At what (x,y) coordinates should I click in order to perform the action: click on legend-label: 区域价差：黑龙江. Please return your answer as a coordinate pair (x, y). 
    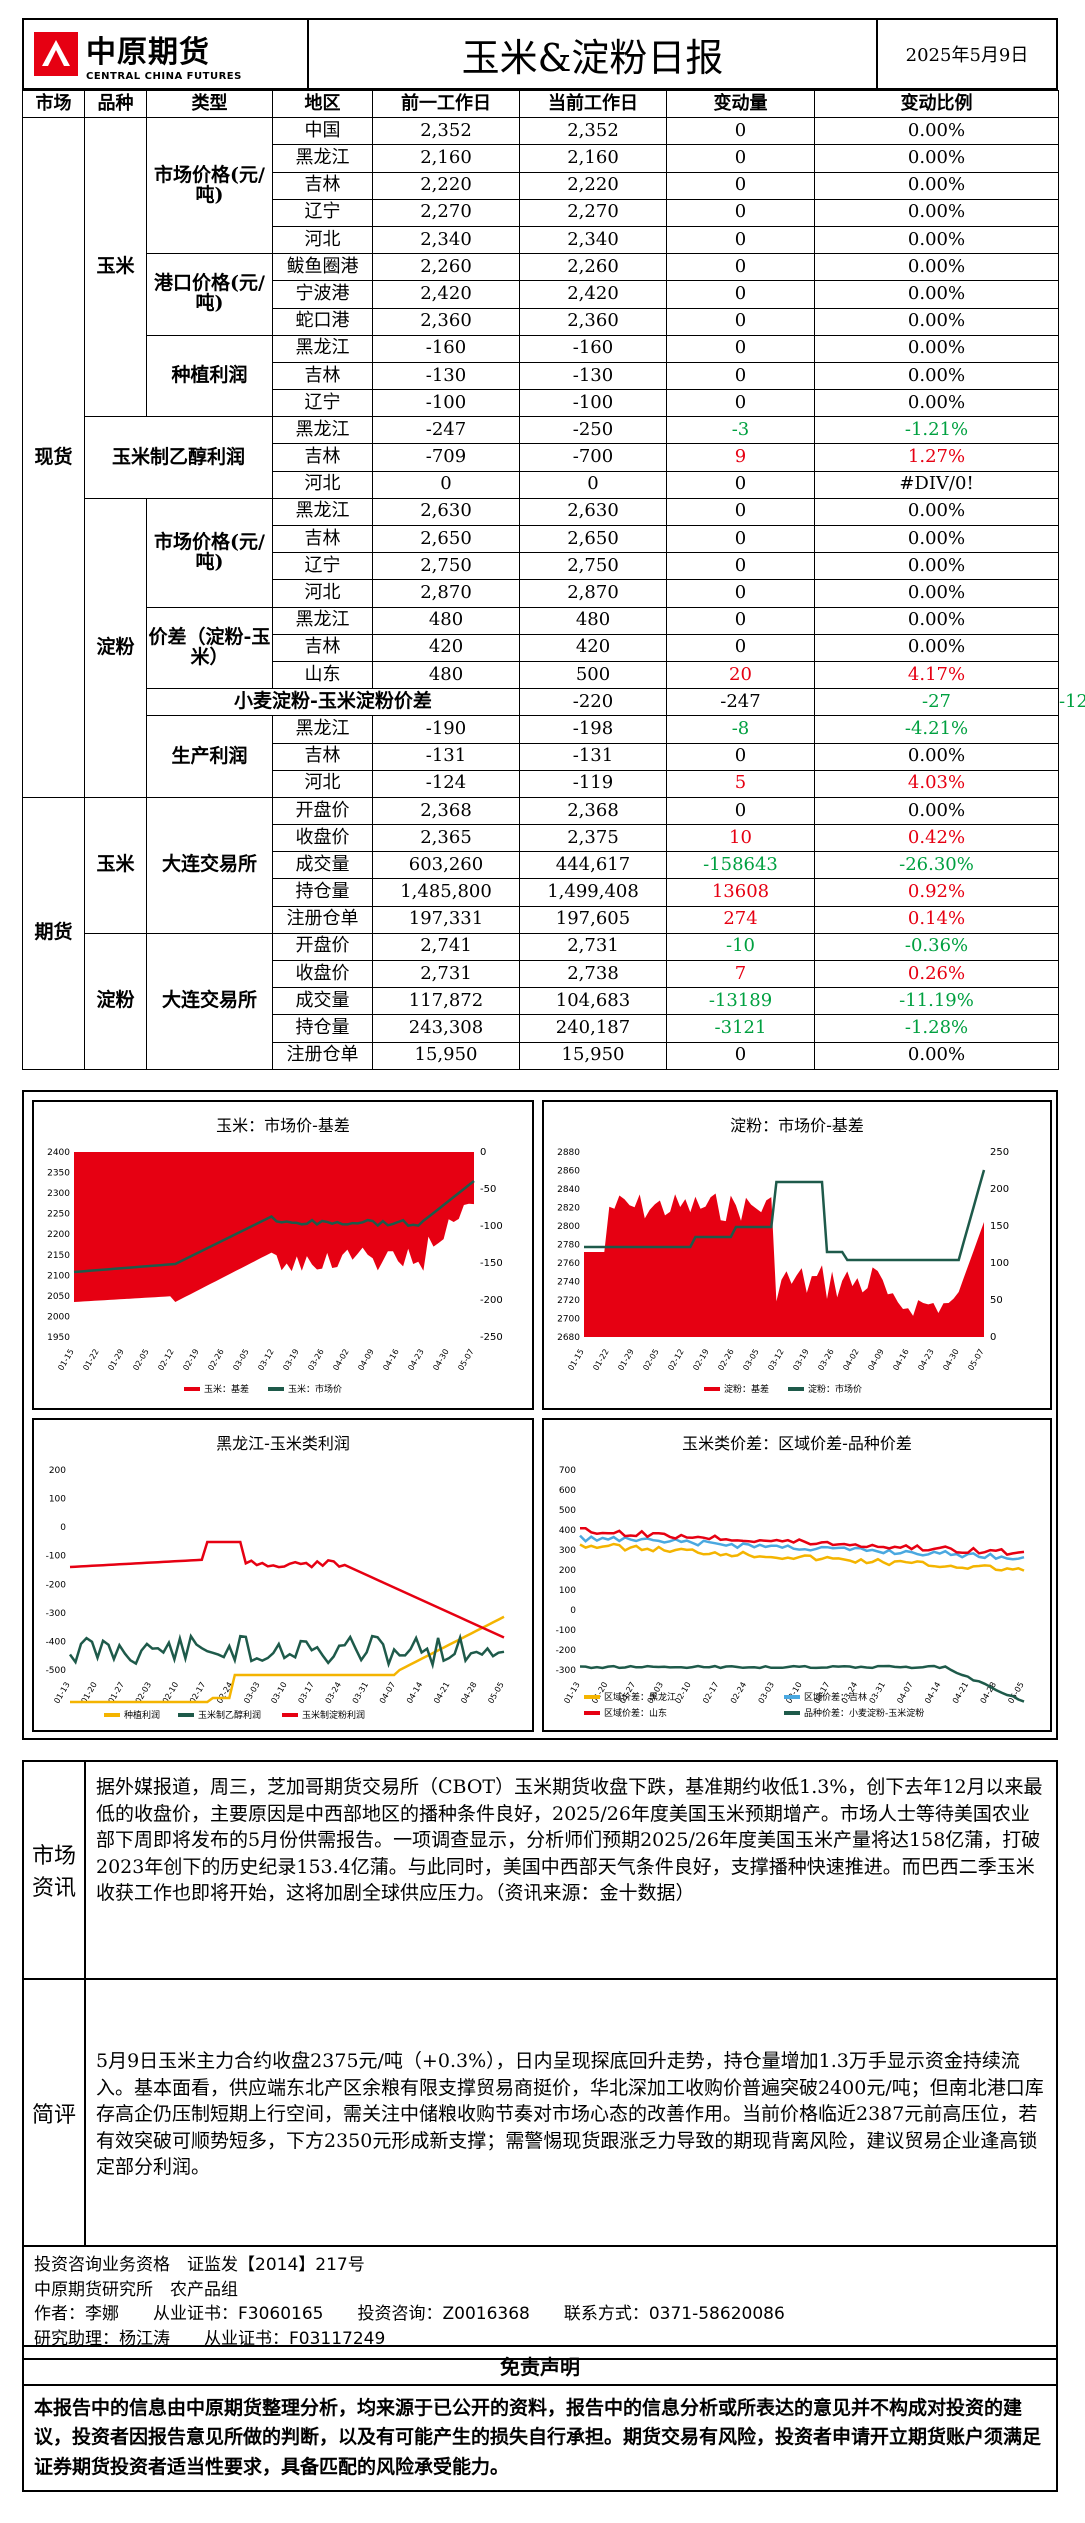
    Looking at the image, I should click on (640, 1697).